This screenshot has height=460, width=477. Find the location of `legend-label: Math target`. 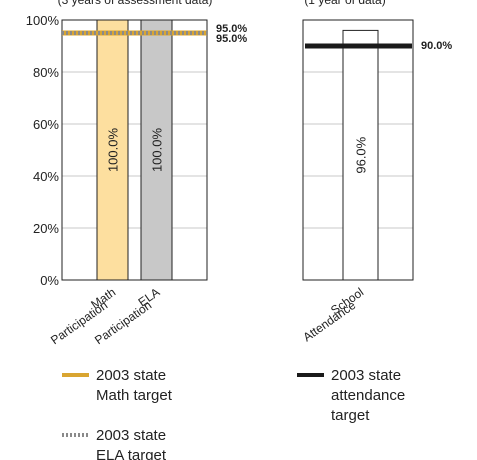

legend-label: Math target is located at coordinates (134, 395).